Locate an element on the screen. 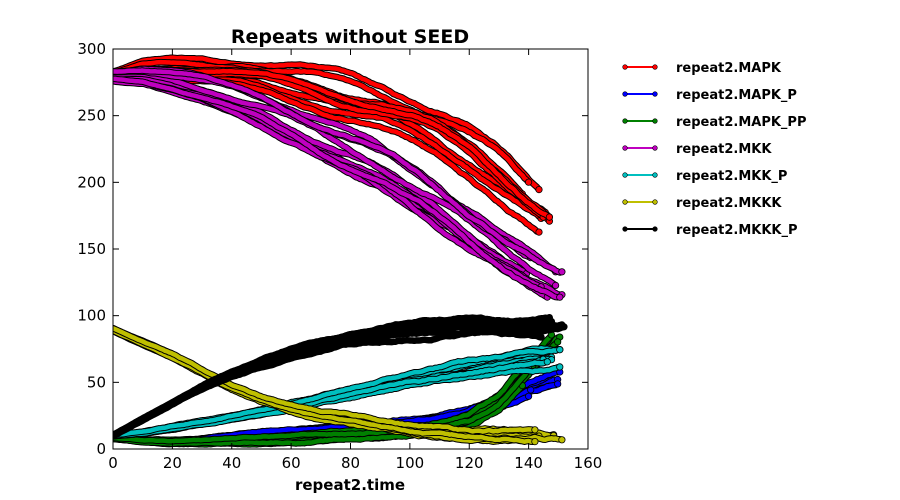 The height and width of the screenshot is (500, 900). legend-entry: repeat2.MKK_P is located at coordinates (704, 176).